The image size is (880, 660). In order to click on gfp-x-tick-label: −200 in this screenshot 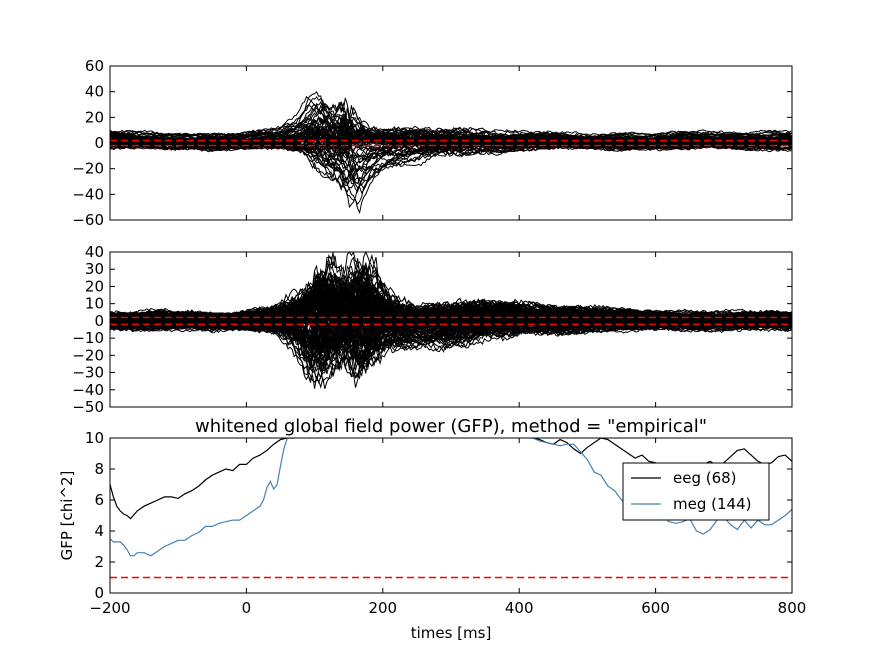, I will do `click(109, 608)`.